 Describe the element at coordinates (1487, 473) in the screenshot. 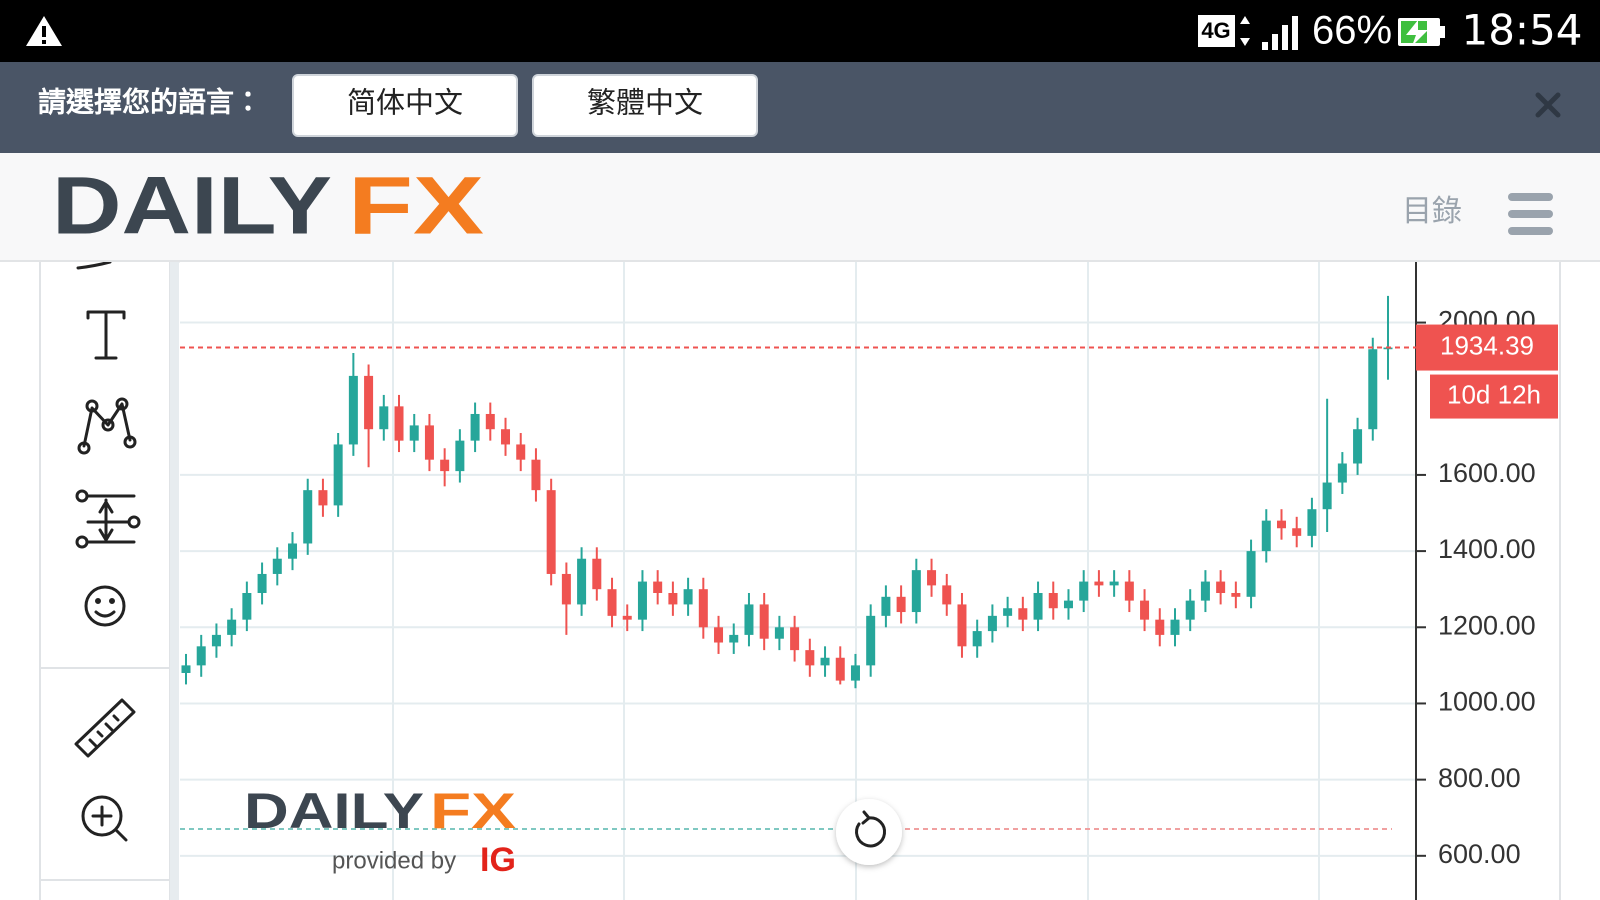

I see `y-tick-label: 1600.00` at that location.